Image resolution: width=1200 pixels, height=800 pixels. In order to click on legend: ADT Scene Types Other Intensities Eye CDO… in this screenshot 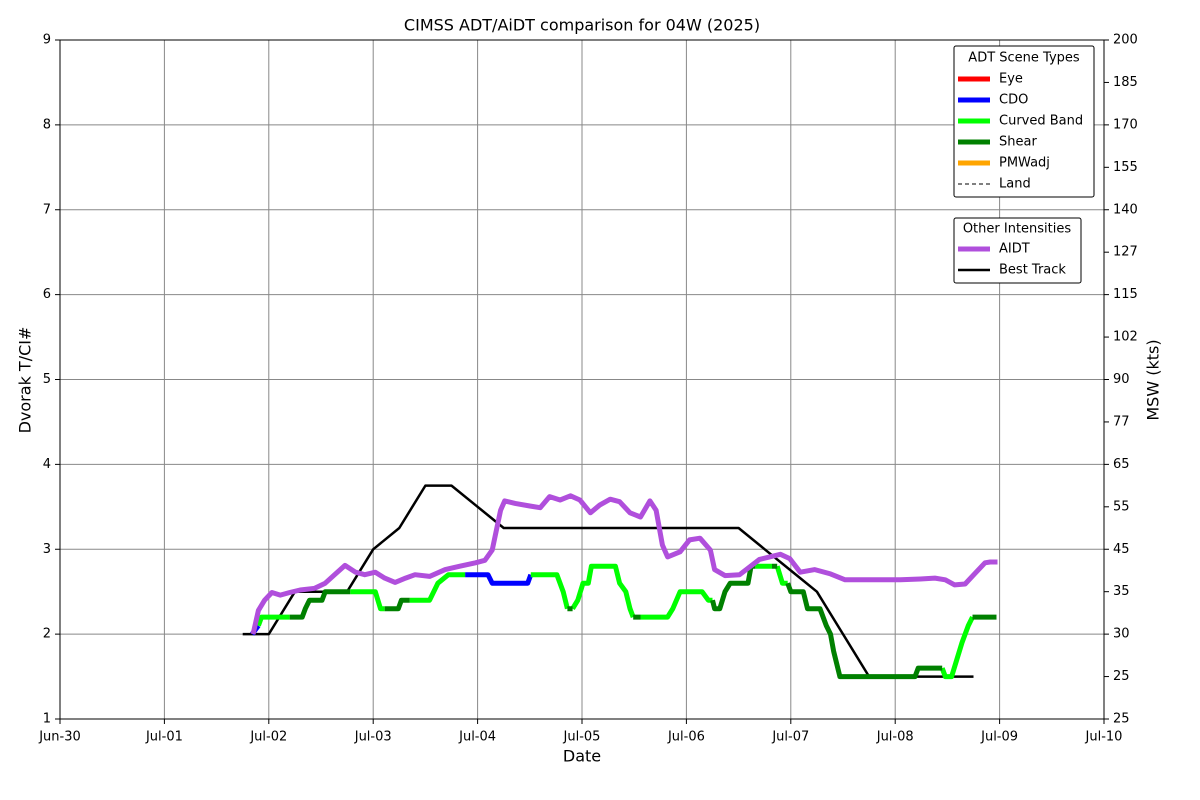, I will do `click(1024, 164)`.